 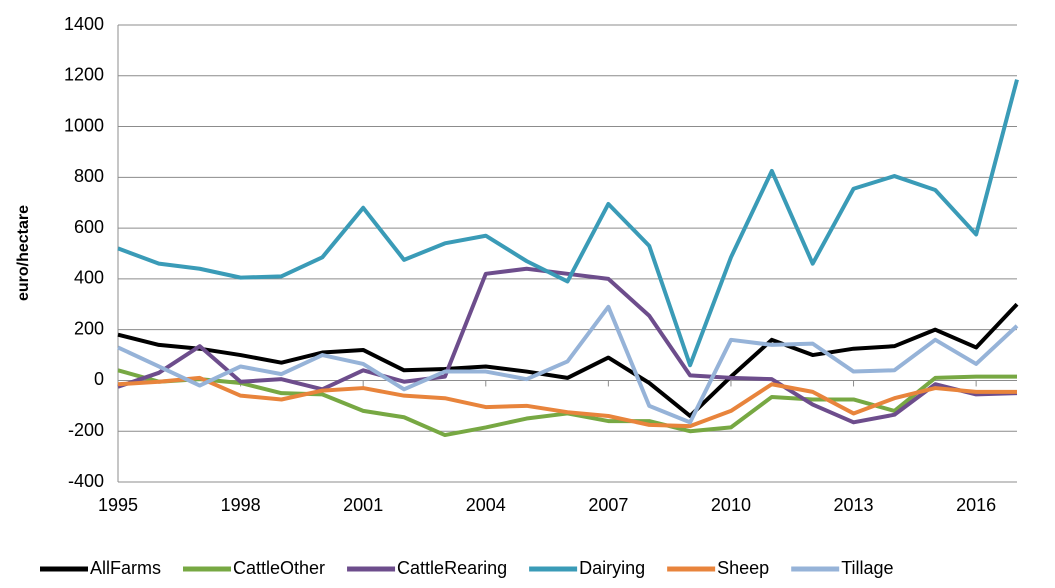 I want to click on x-tick-label: 1995, so click(x=118, y=505).